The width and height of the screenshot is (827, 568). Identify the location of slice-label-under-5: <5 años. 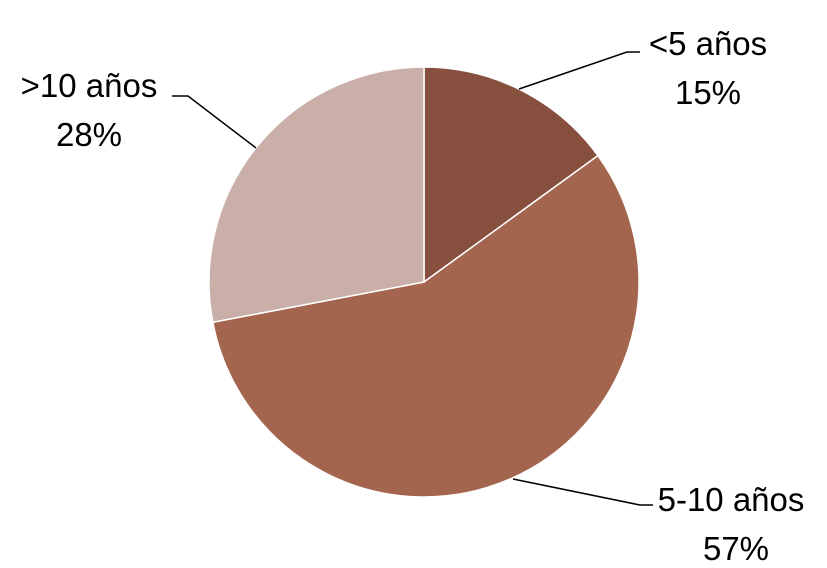
(708, 43).